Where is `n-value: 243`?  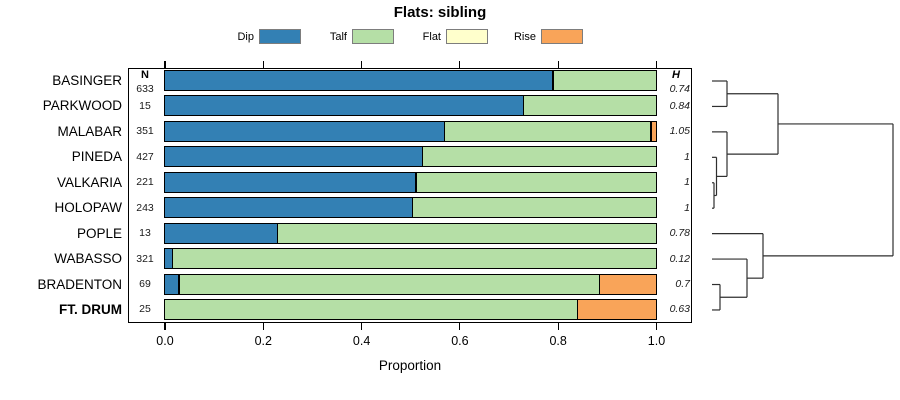 n-value: 243 is located at coordinates (145, 207).